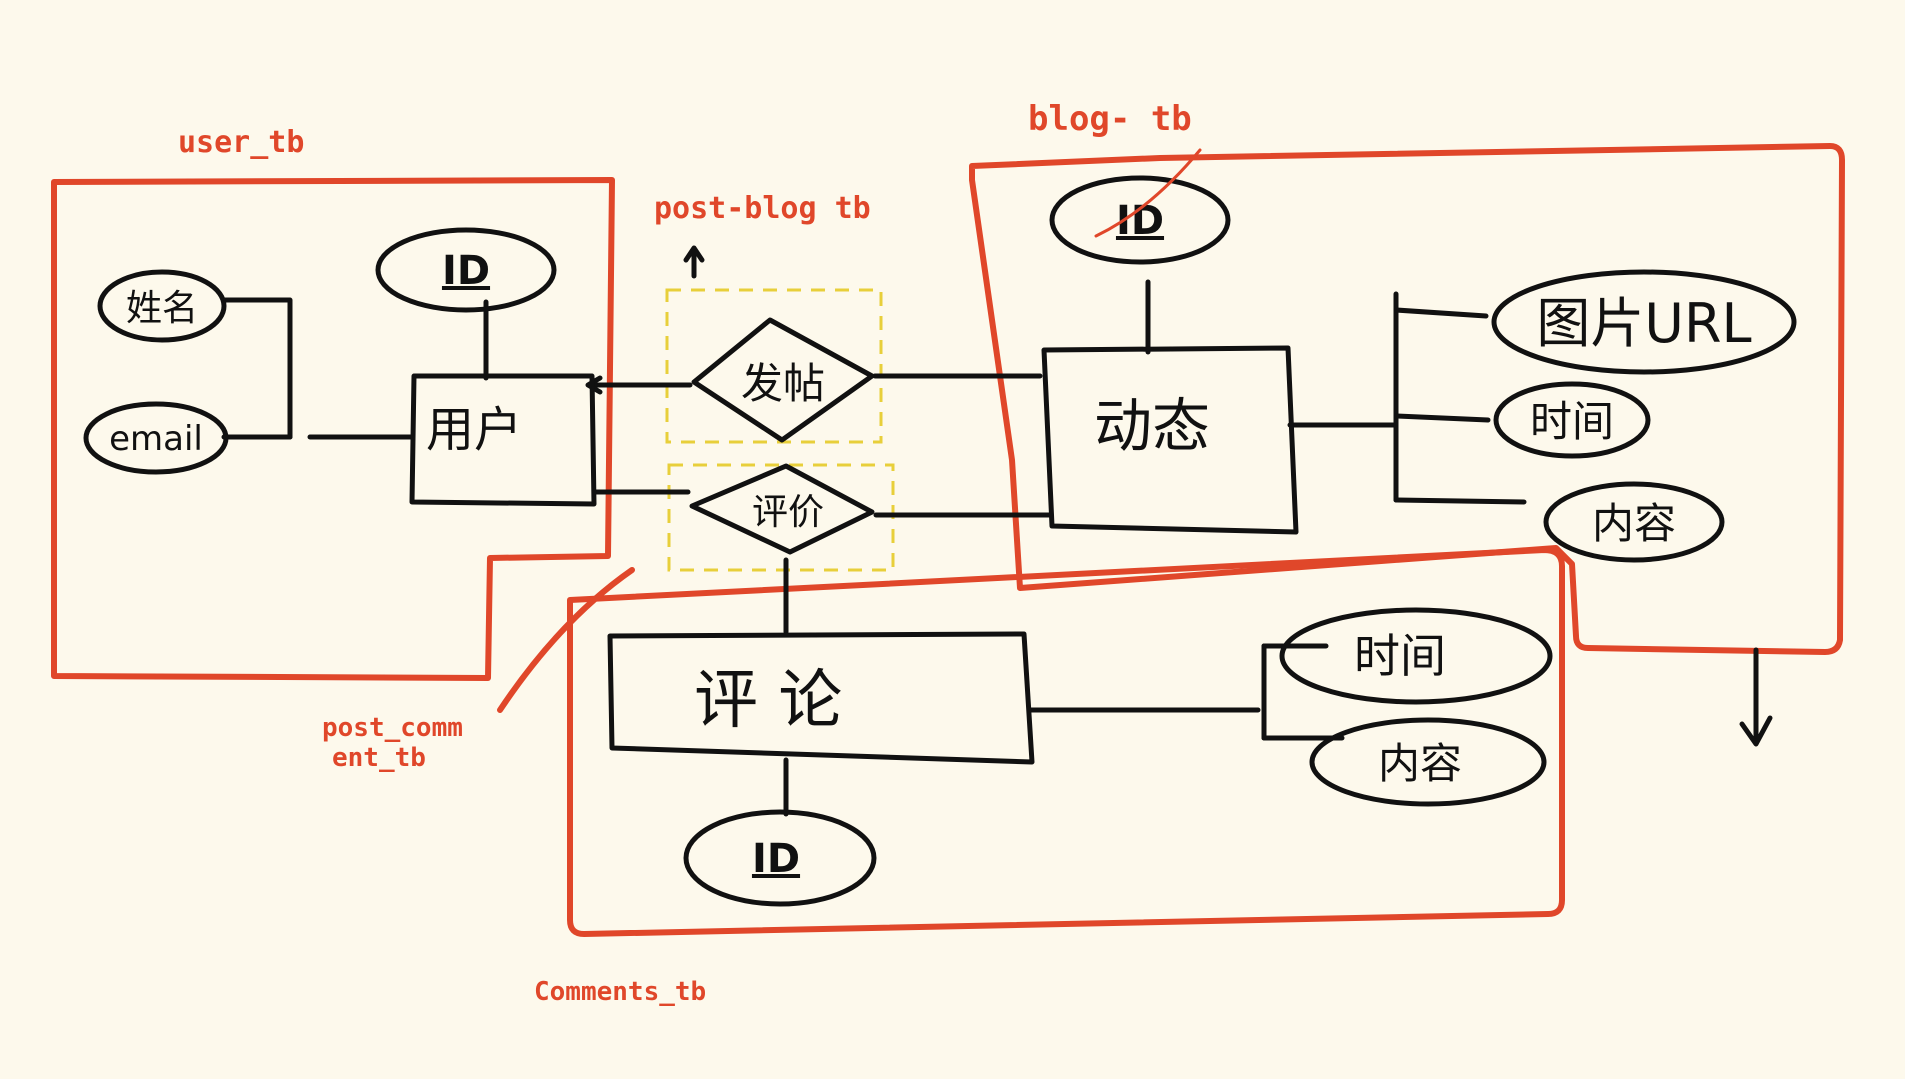  Describe the element at coordinates (392, 728) in the screenshot. I see `group-label-post-comment-tb-line1: post_comm` at that location.